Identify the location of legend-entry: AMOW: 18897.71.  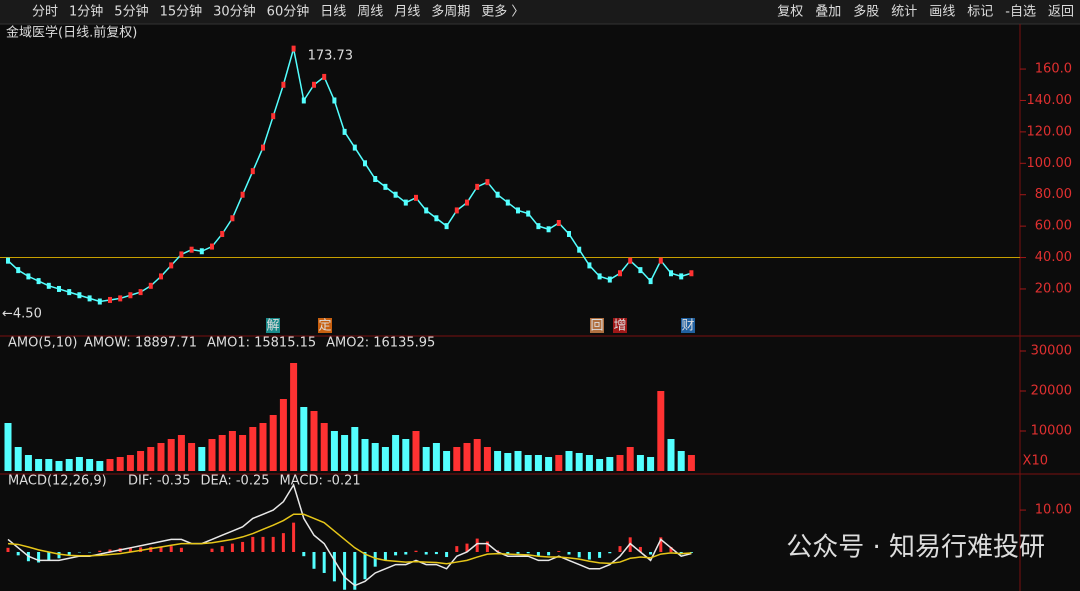
(140, 343).